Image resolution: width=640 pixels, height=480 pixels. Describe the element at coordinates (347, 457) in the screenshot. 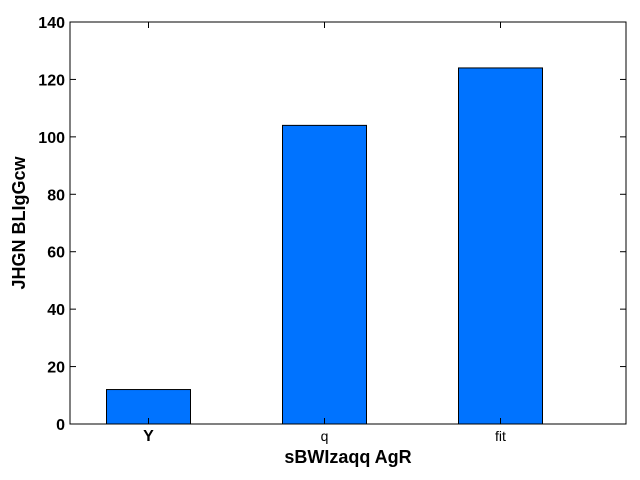

I see `x-axis-title: sBWIzaqq AgR` at that location.